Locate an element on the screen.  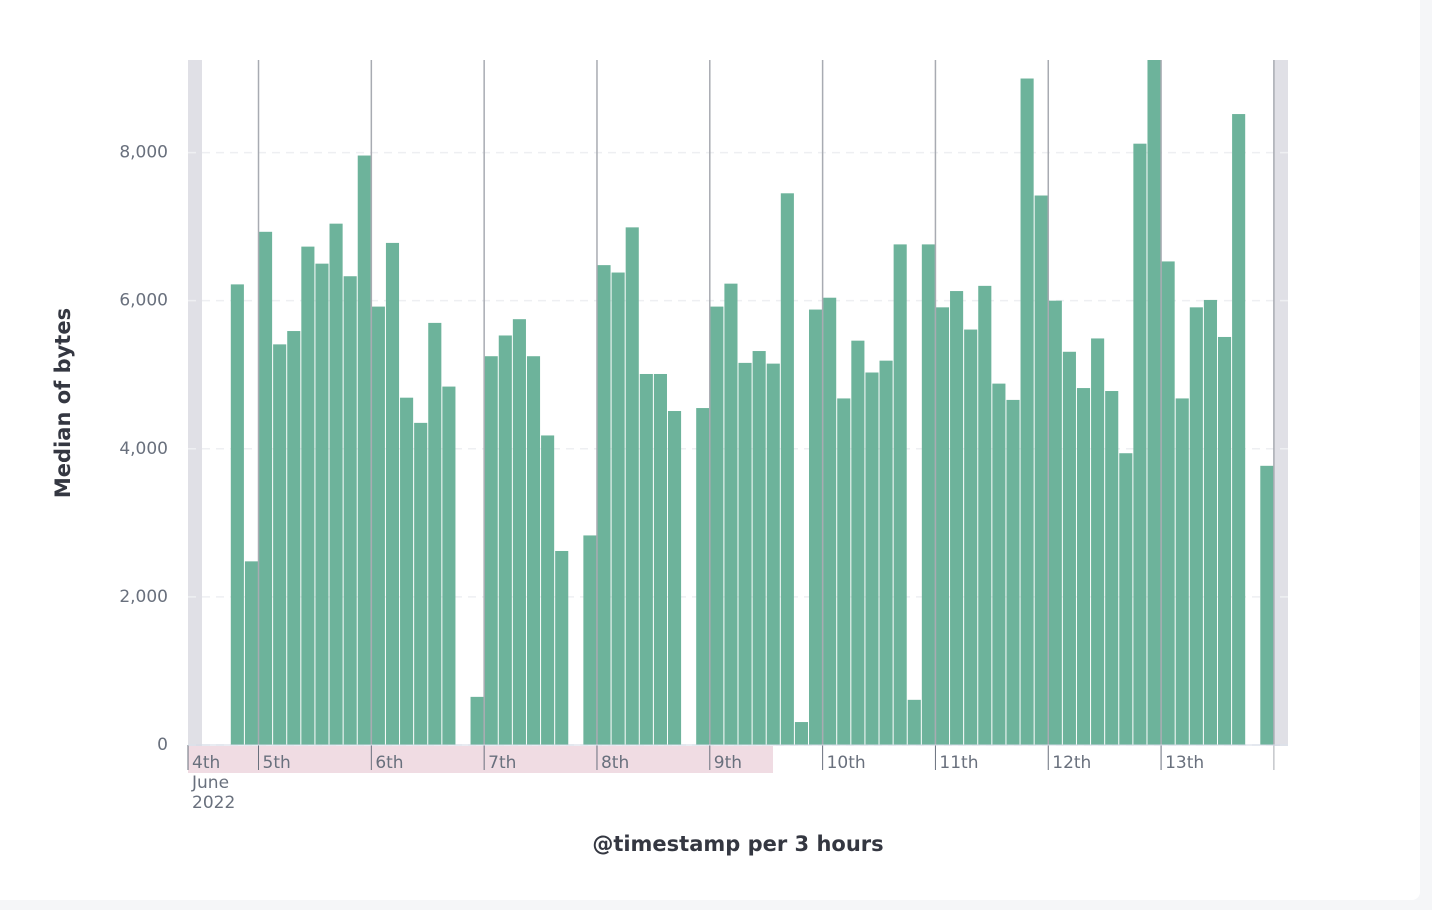
x-tick-label: 7th is located at coordinates (502, 763).